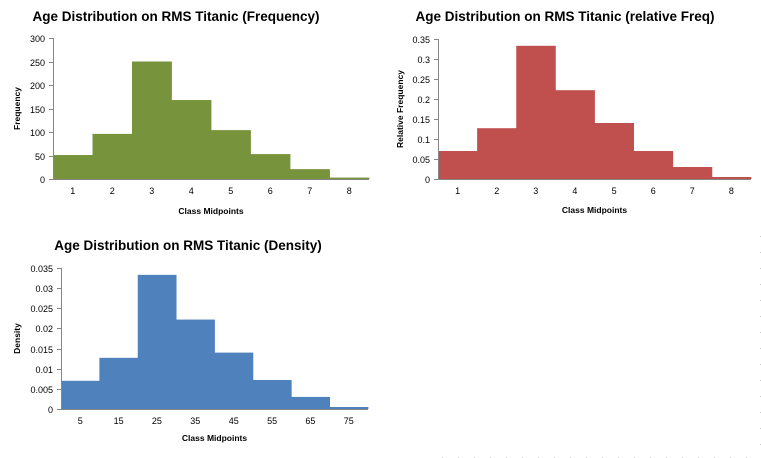 The width and height of the screenshot is (761, 458). What do you see at coordinates (17, 108) in the screenshot?
I see `y-axis-label: Frequency` at bounding box center [17, 108].